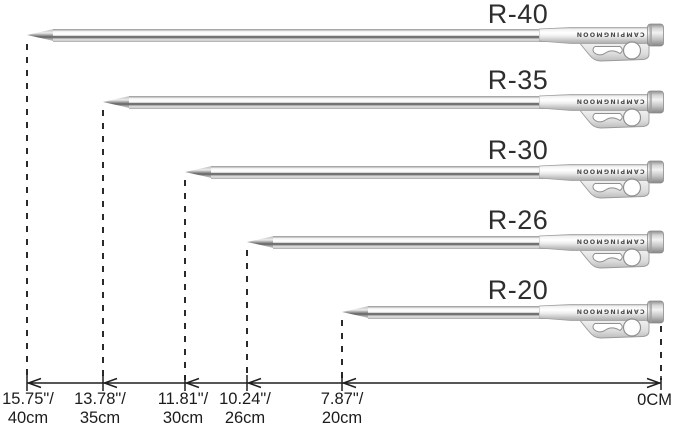  What do you see at coordinates (424, 180) in the screenshot?
I see `stake-r30: CAMPINGMOON` at bounding box center [424, 180].